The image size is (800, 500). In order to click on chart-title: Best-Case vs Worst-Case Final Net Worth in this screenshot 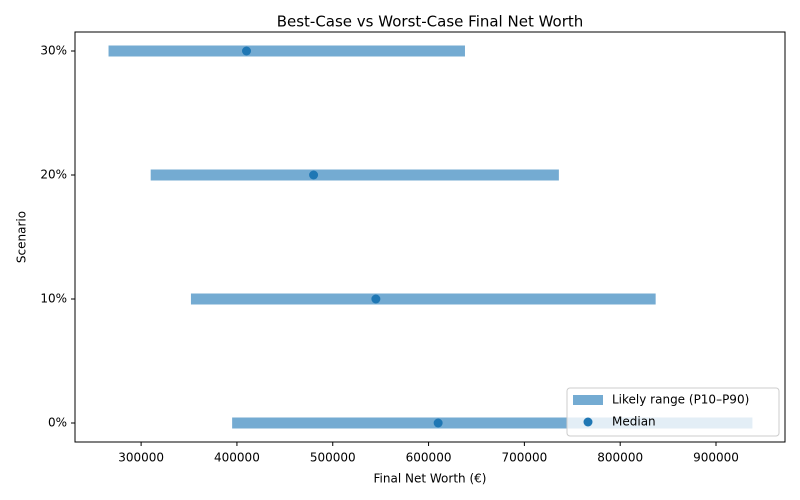, I will do `click(430, 22)`.